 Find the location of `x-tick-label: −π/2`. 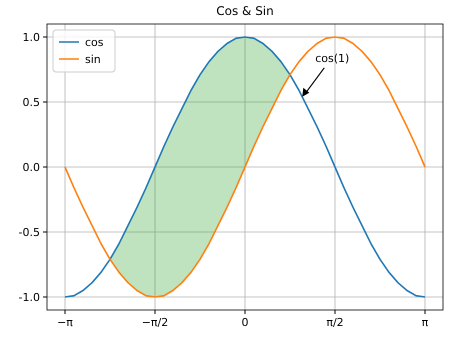

x-tick-label: −π/2 is located at coordinates (155, 322).